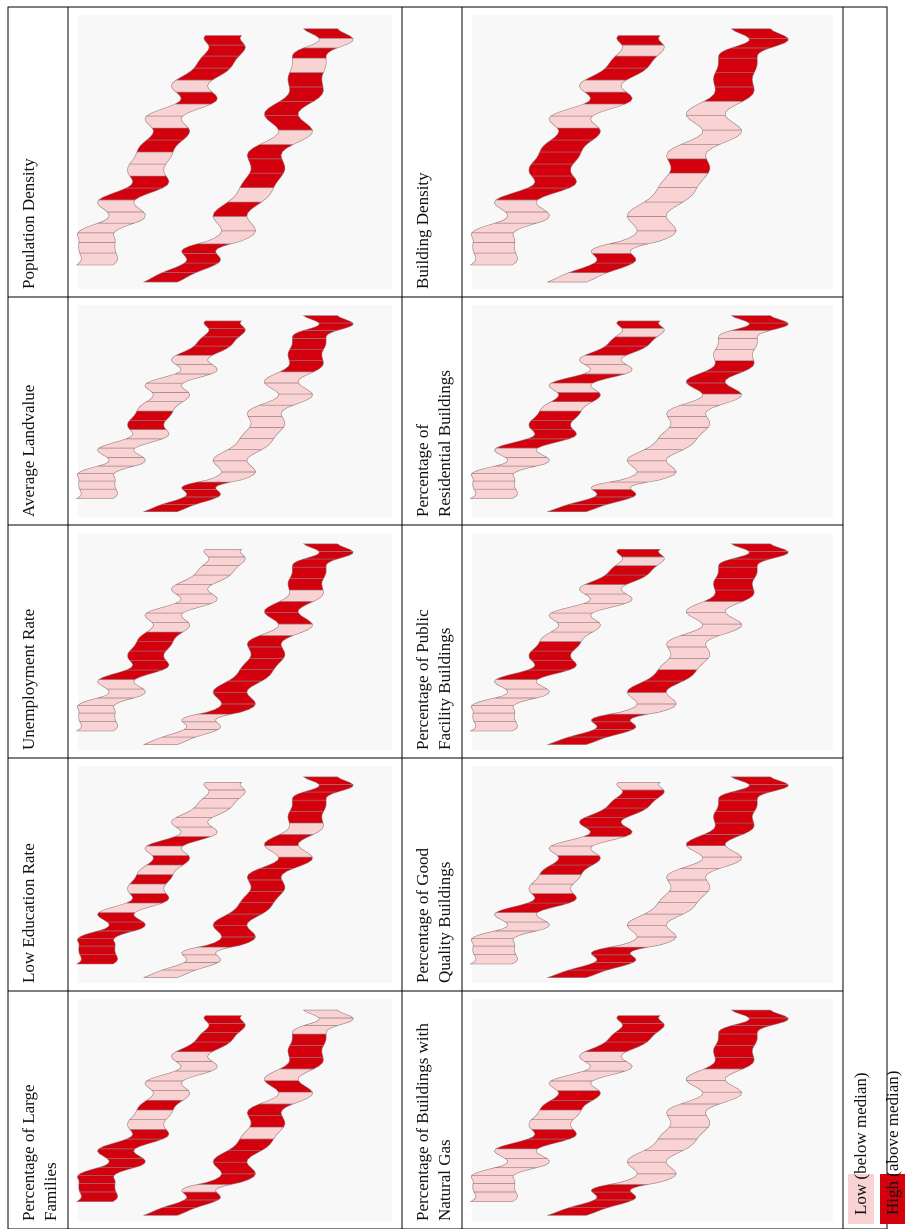 Image resolution: width=905 pixels, height=1229 pixels. Describe the element at coordinates (205, 152) in the screenshot. I see `map-panel-population-density: Population Density` at that location.